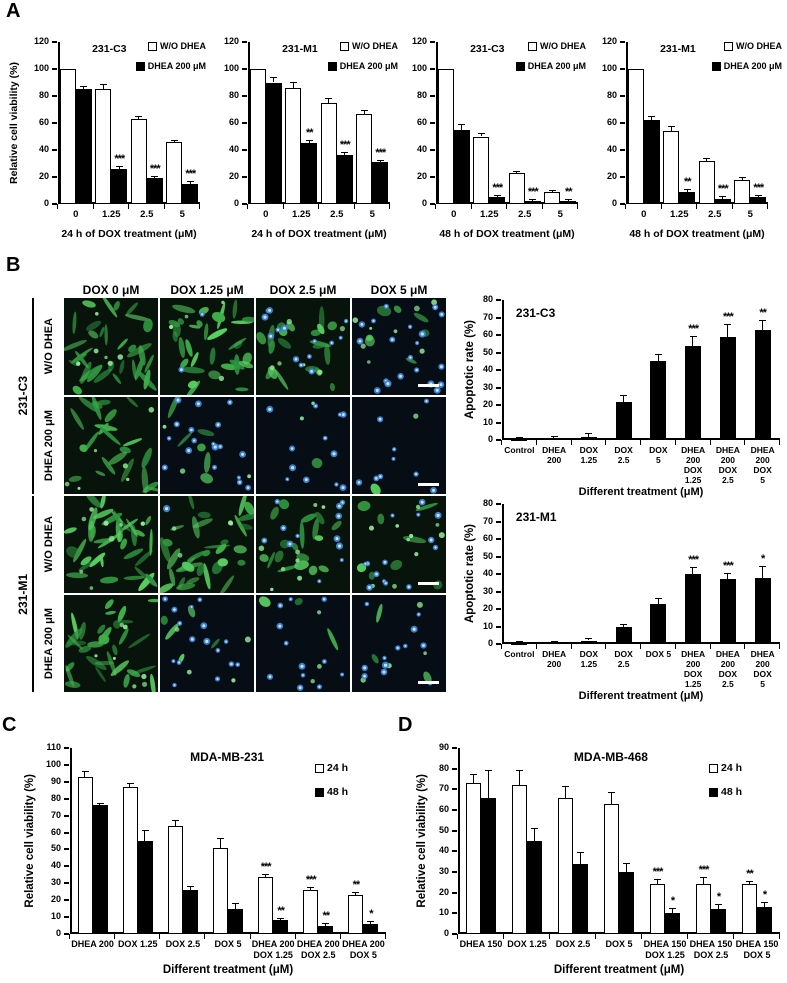 This screenshot has height=983, width=787. Describe the element at coordinates (55, 831) in the screenshot. I see `y-tick-label: 60` at that location.